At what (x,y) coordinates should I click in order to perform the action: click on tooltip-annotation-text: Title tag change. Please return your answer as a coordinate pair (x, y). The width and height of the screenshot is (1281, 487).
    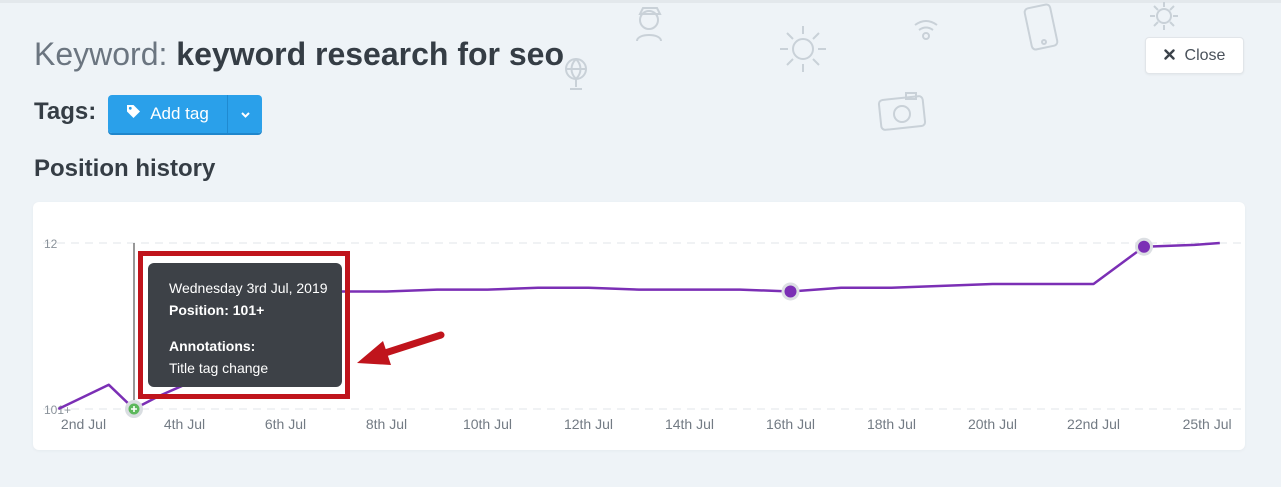
    Looking at the image, I should click on (219, 368).